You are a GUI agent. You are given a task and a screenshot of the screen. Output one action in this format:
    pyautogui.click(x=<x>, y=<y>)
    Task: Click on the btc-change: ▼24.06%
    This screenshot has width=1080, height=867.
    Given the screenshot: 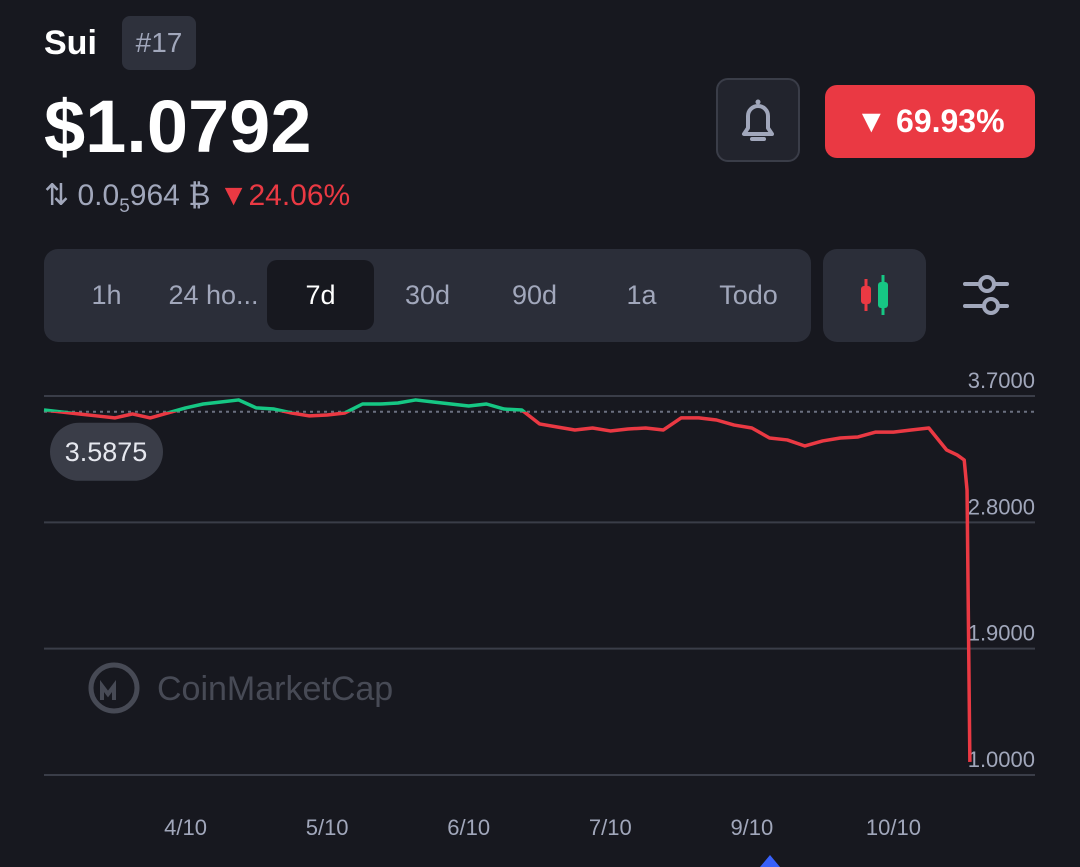 What is the action you would take?
    pyautogui.click(x=284, y=195)
    